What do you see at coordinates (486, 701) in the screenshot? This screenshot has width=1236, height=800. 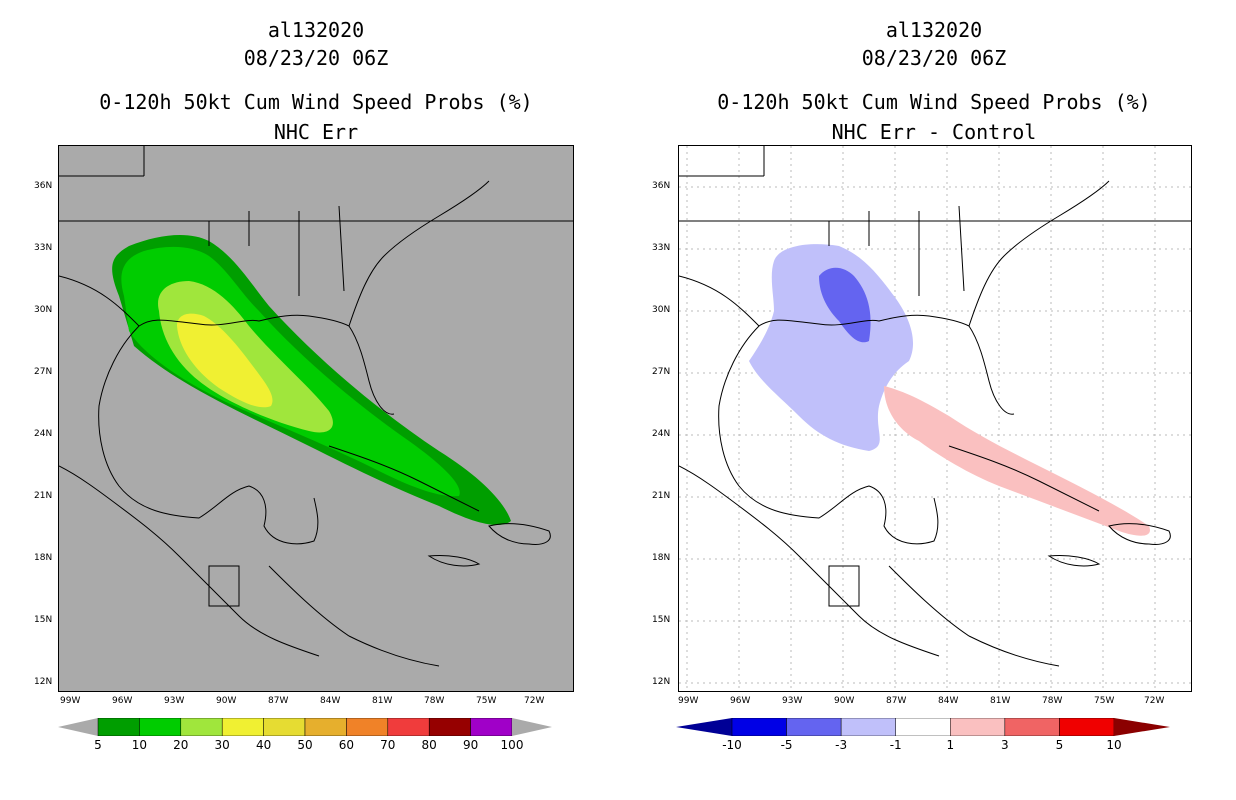 I see `left-lon-tick: 75W` at bounding box center [486, 701].